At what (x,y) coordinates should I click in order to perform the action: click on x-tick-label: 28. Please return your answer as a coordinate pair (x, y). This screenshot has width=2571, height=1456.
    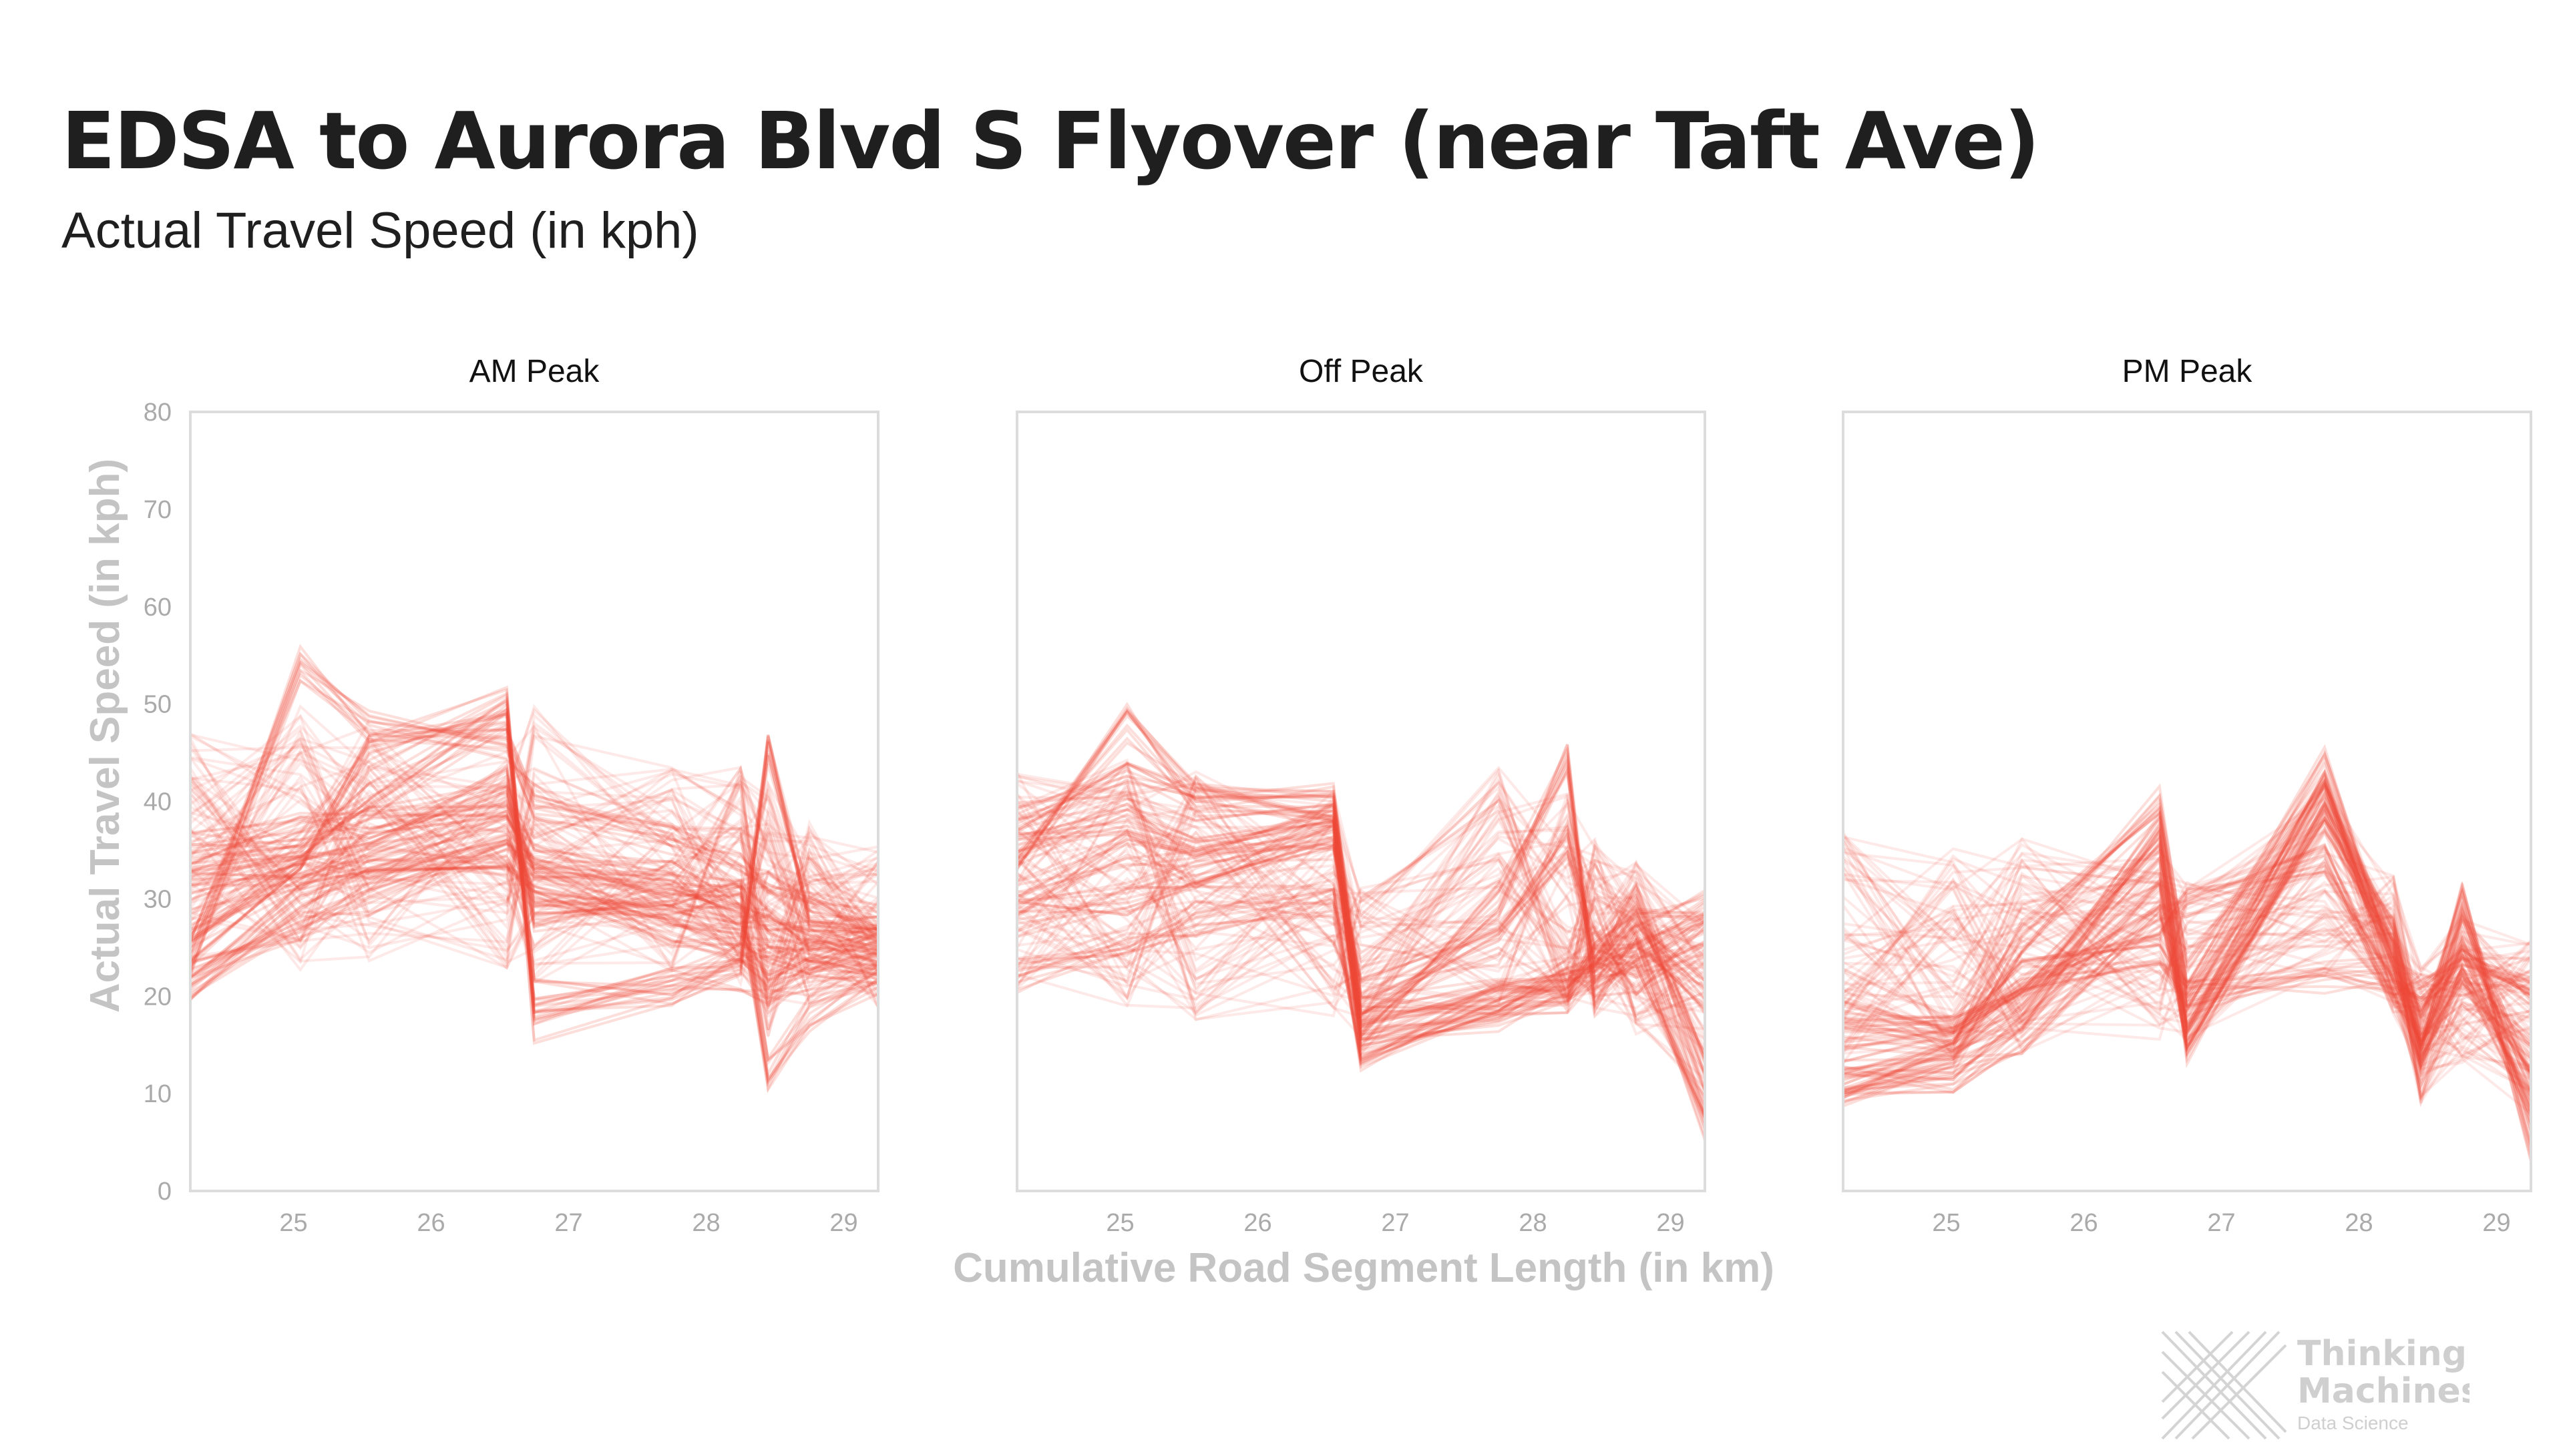
    Looking at the image, I should click on (2359, 1223).